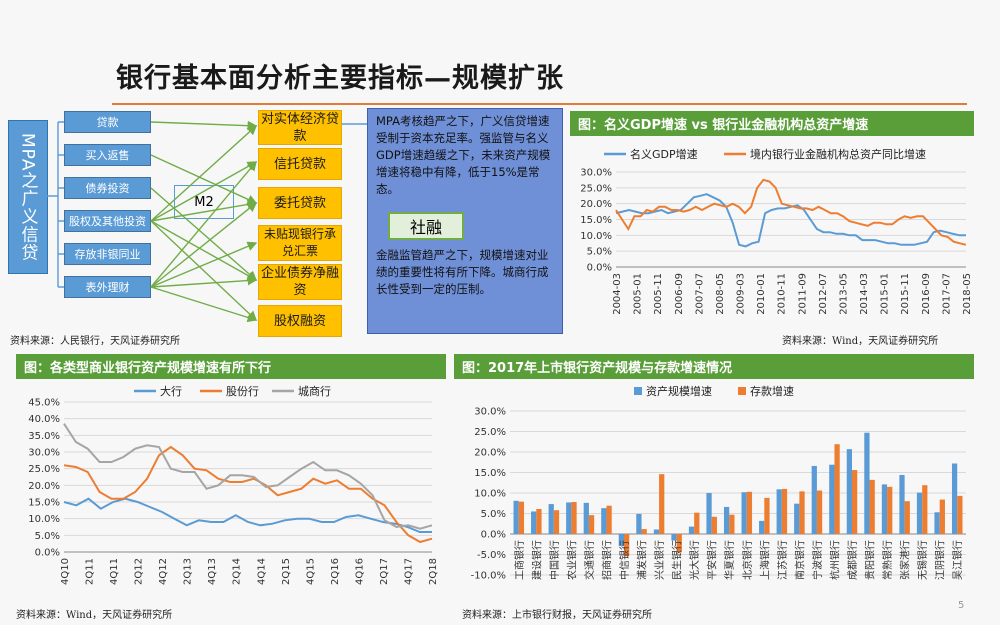  Describe the element at coordinates (188, 571) in the screenshot. I see `x-tick-label: 2Q13` at that location.